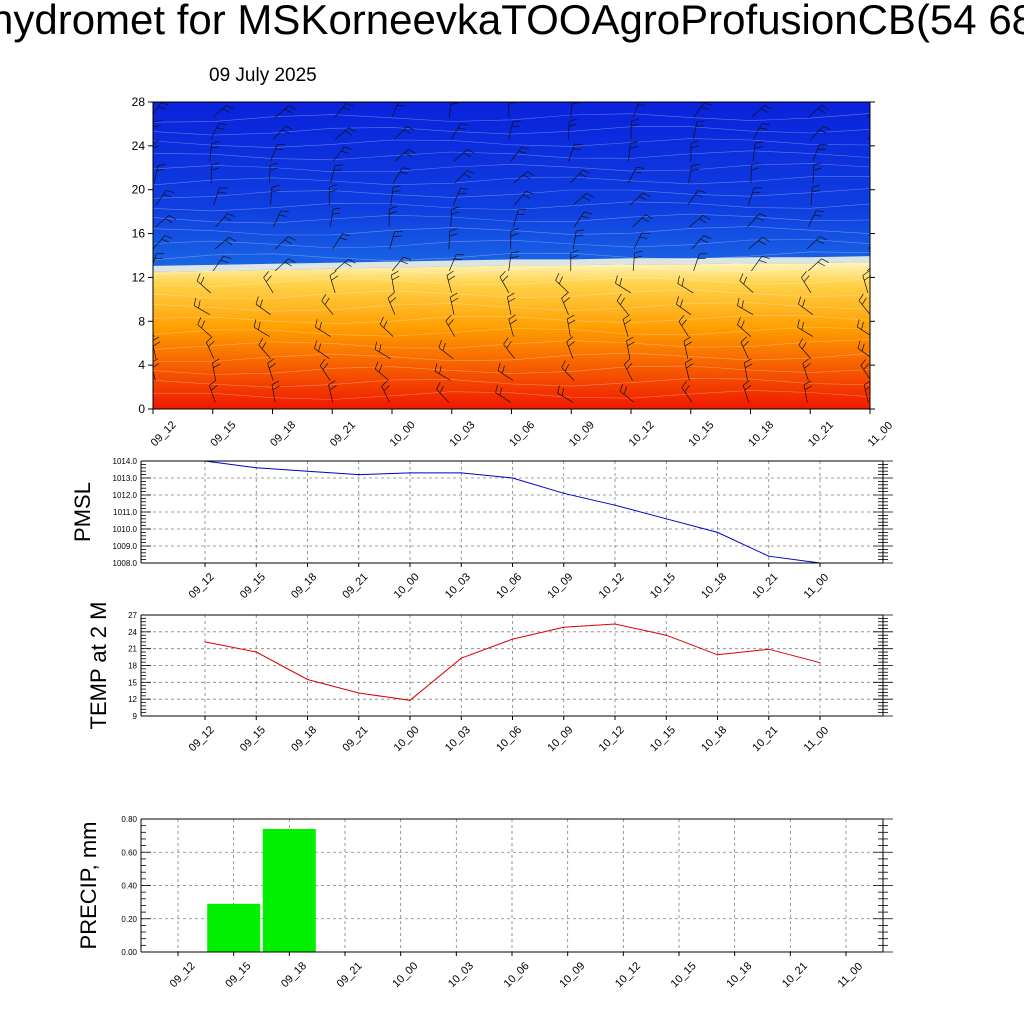 Image resolution: width=1024 pixels, height=1024 pixels. What do you see at coordinates (407, 586) in the screenshot?
I see `x-tick-label: 10_00` at bounding box center [407, 586].